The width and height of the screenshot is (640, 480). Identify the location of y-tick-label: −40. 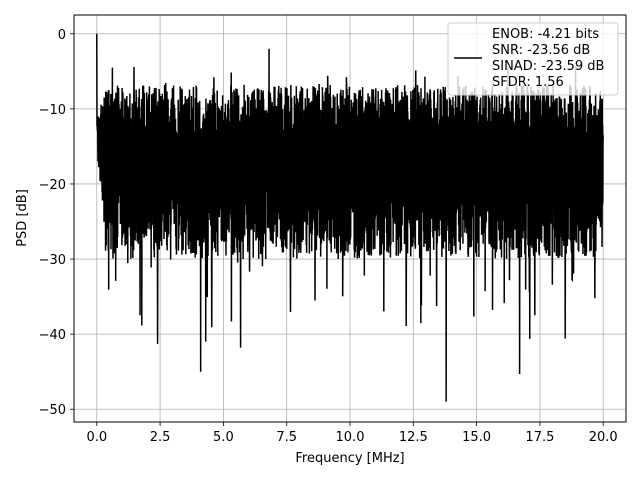
(52, 335).